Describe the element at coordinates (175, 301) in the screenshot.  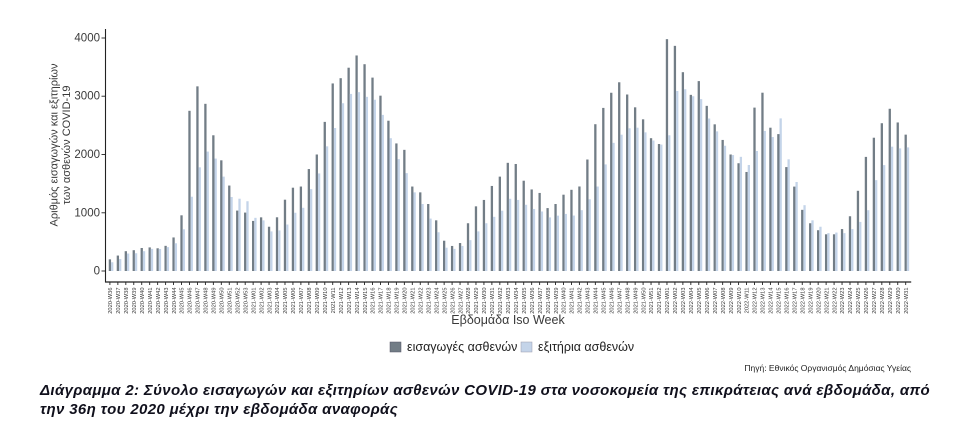
I see `svg-text: 2020-W44` at that location.